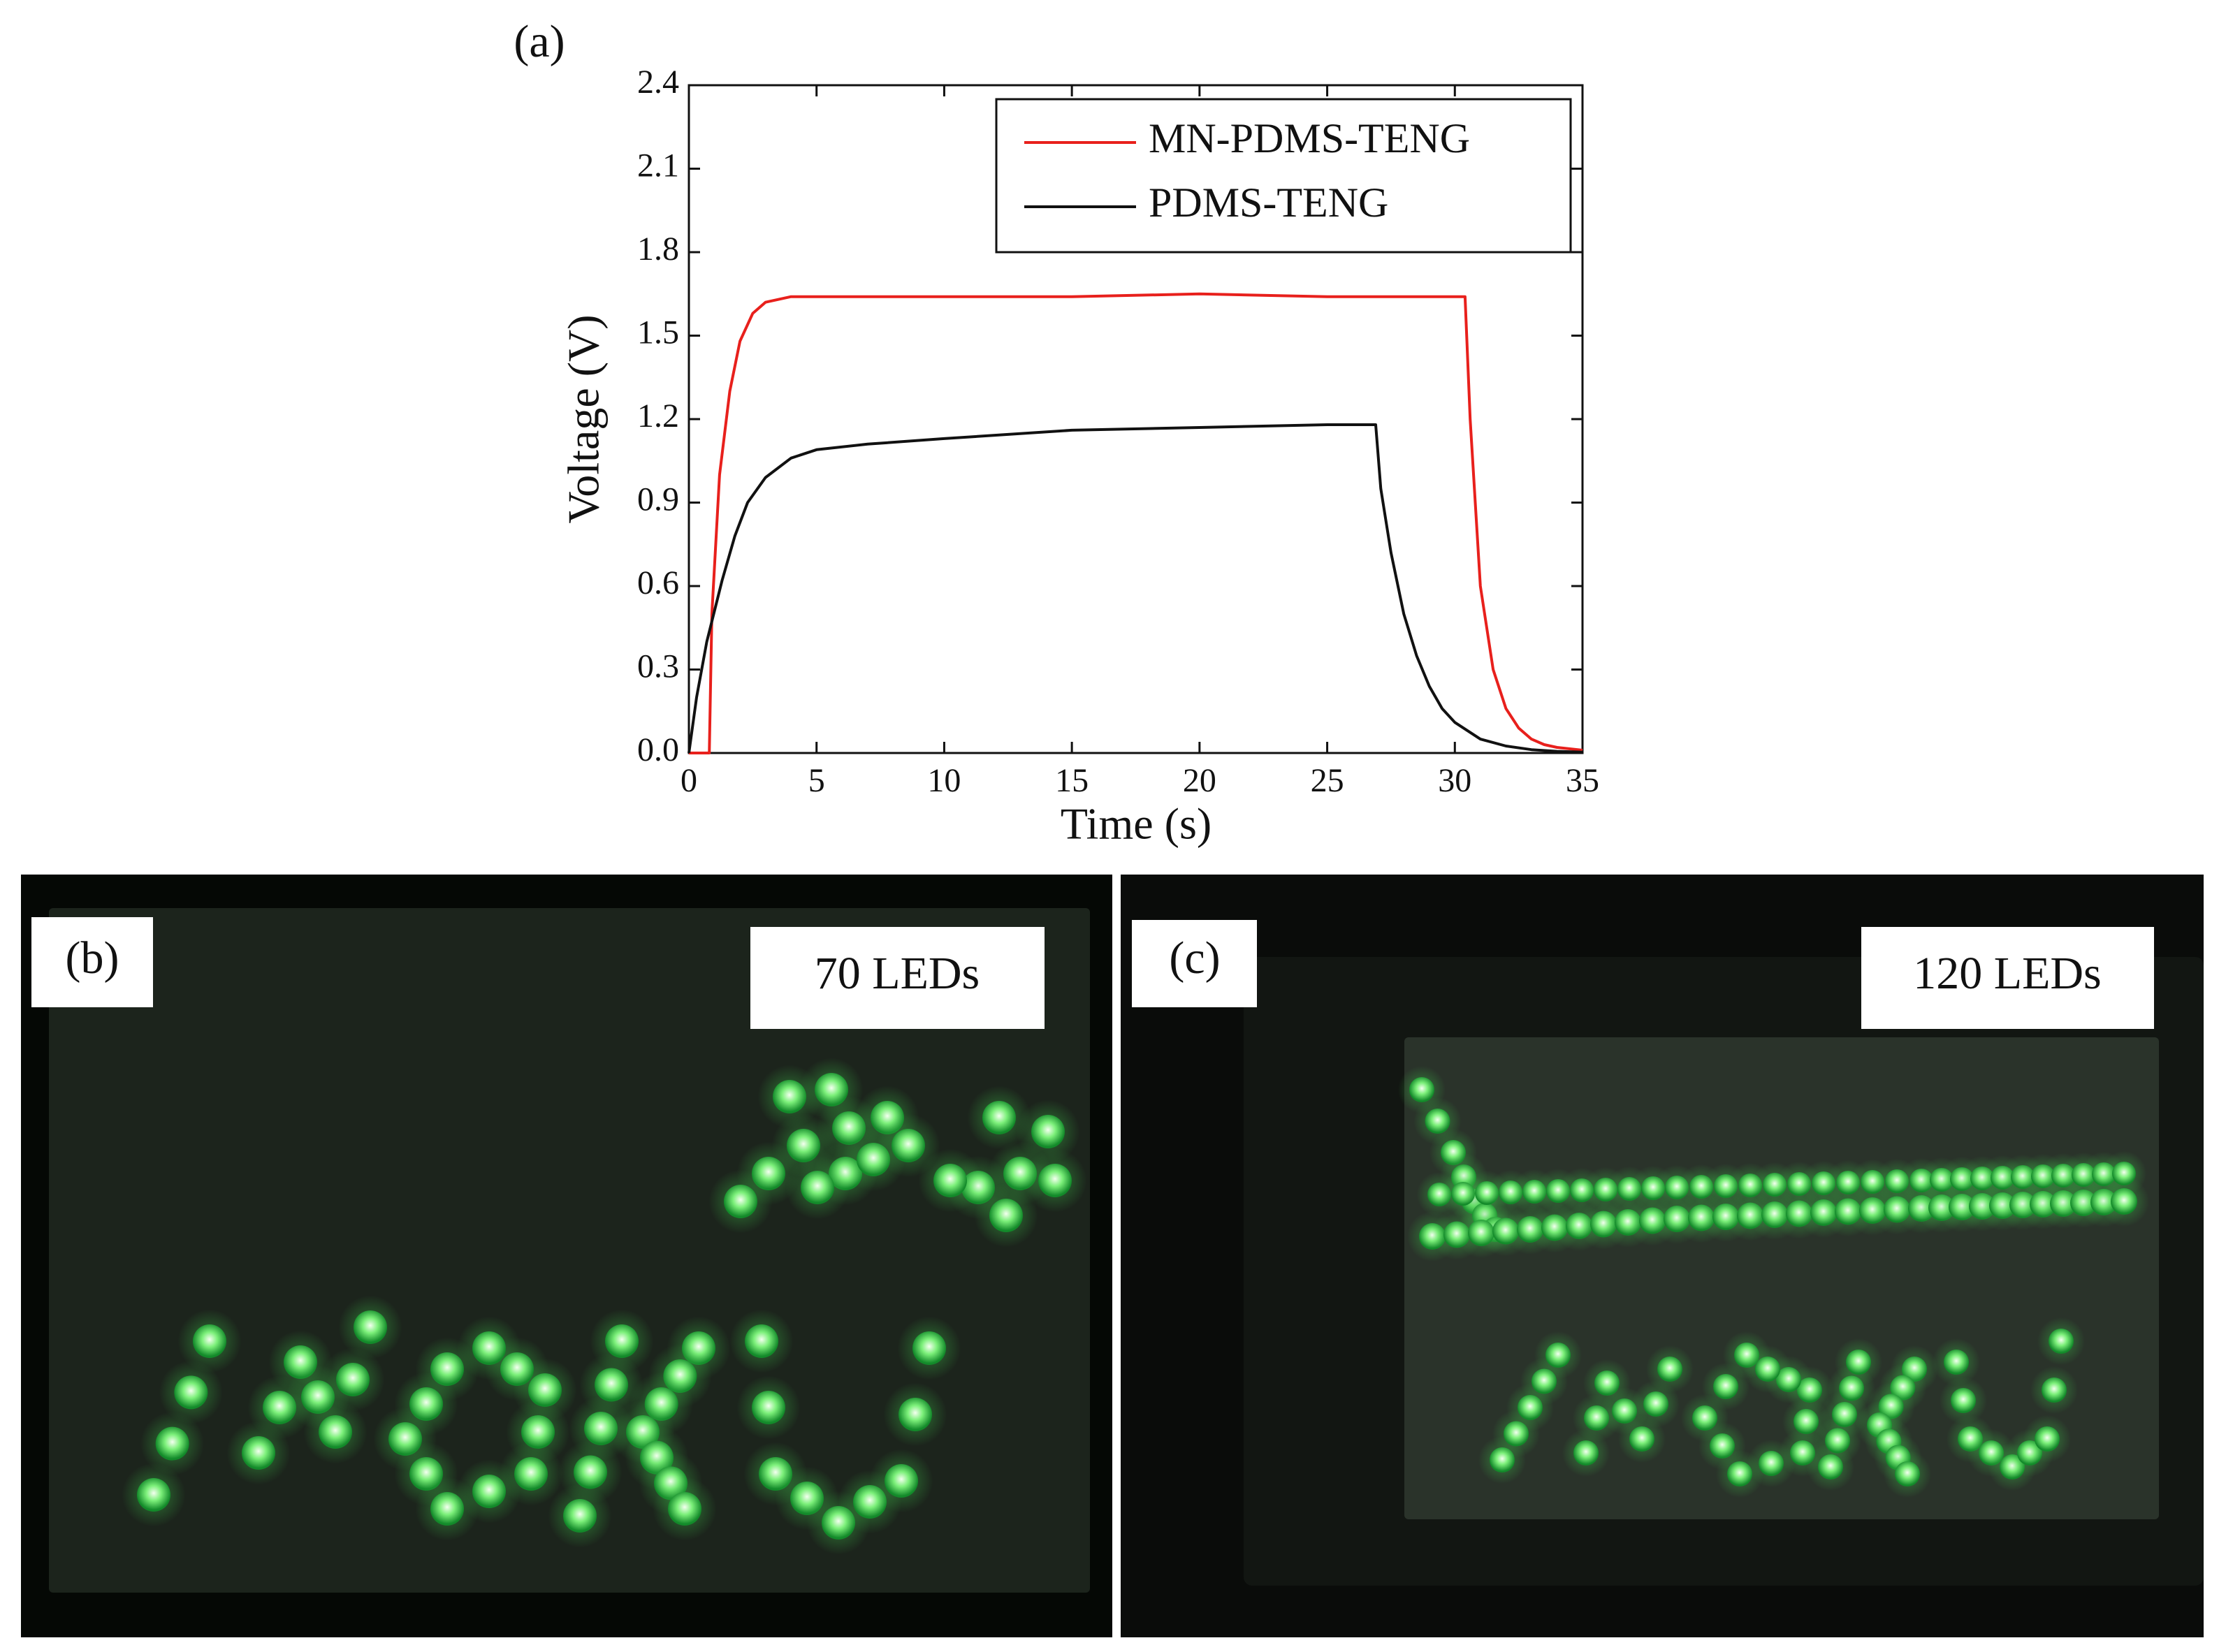  Describe the element at coordinates (1284, 176) in the screenshot. I see `legend-box` at that location.